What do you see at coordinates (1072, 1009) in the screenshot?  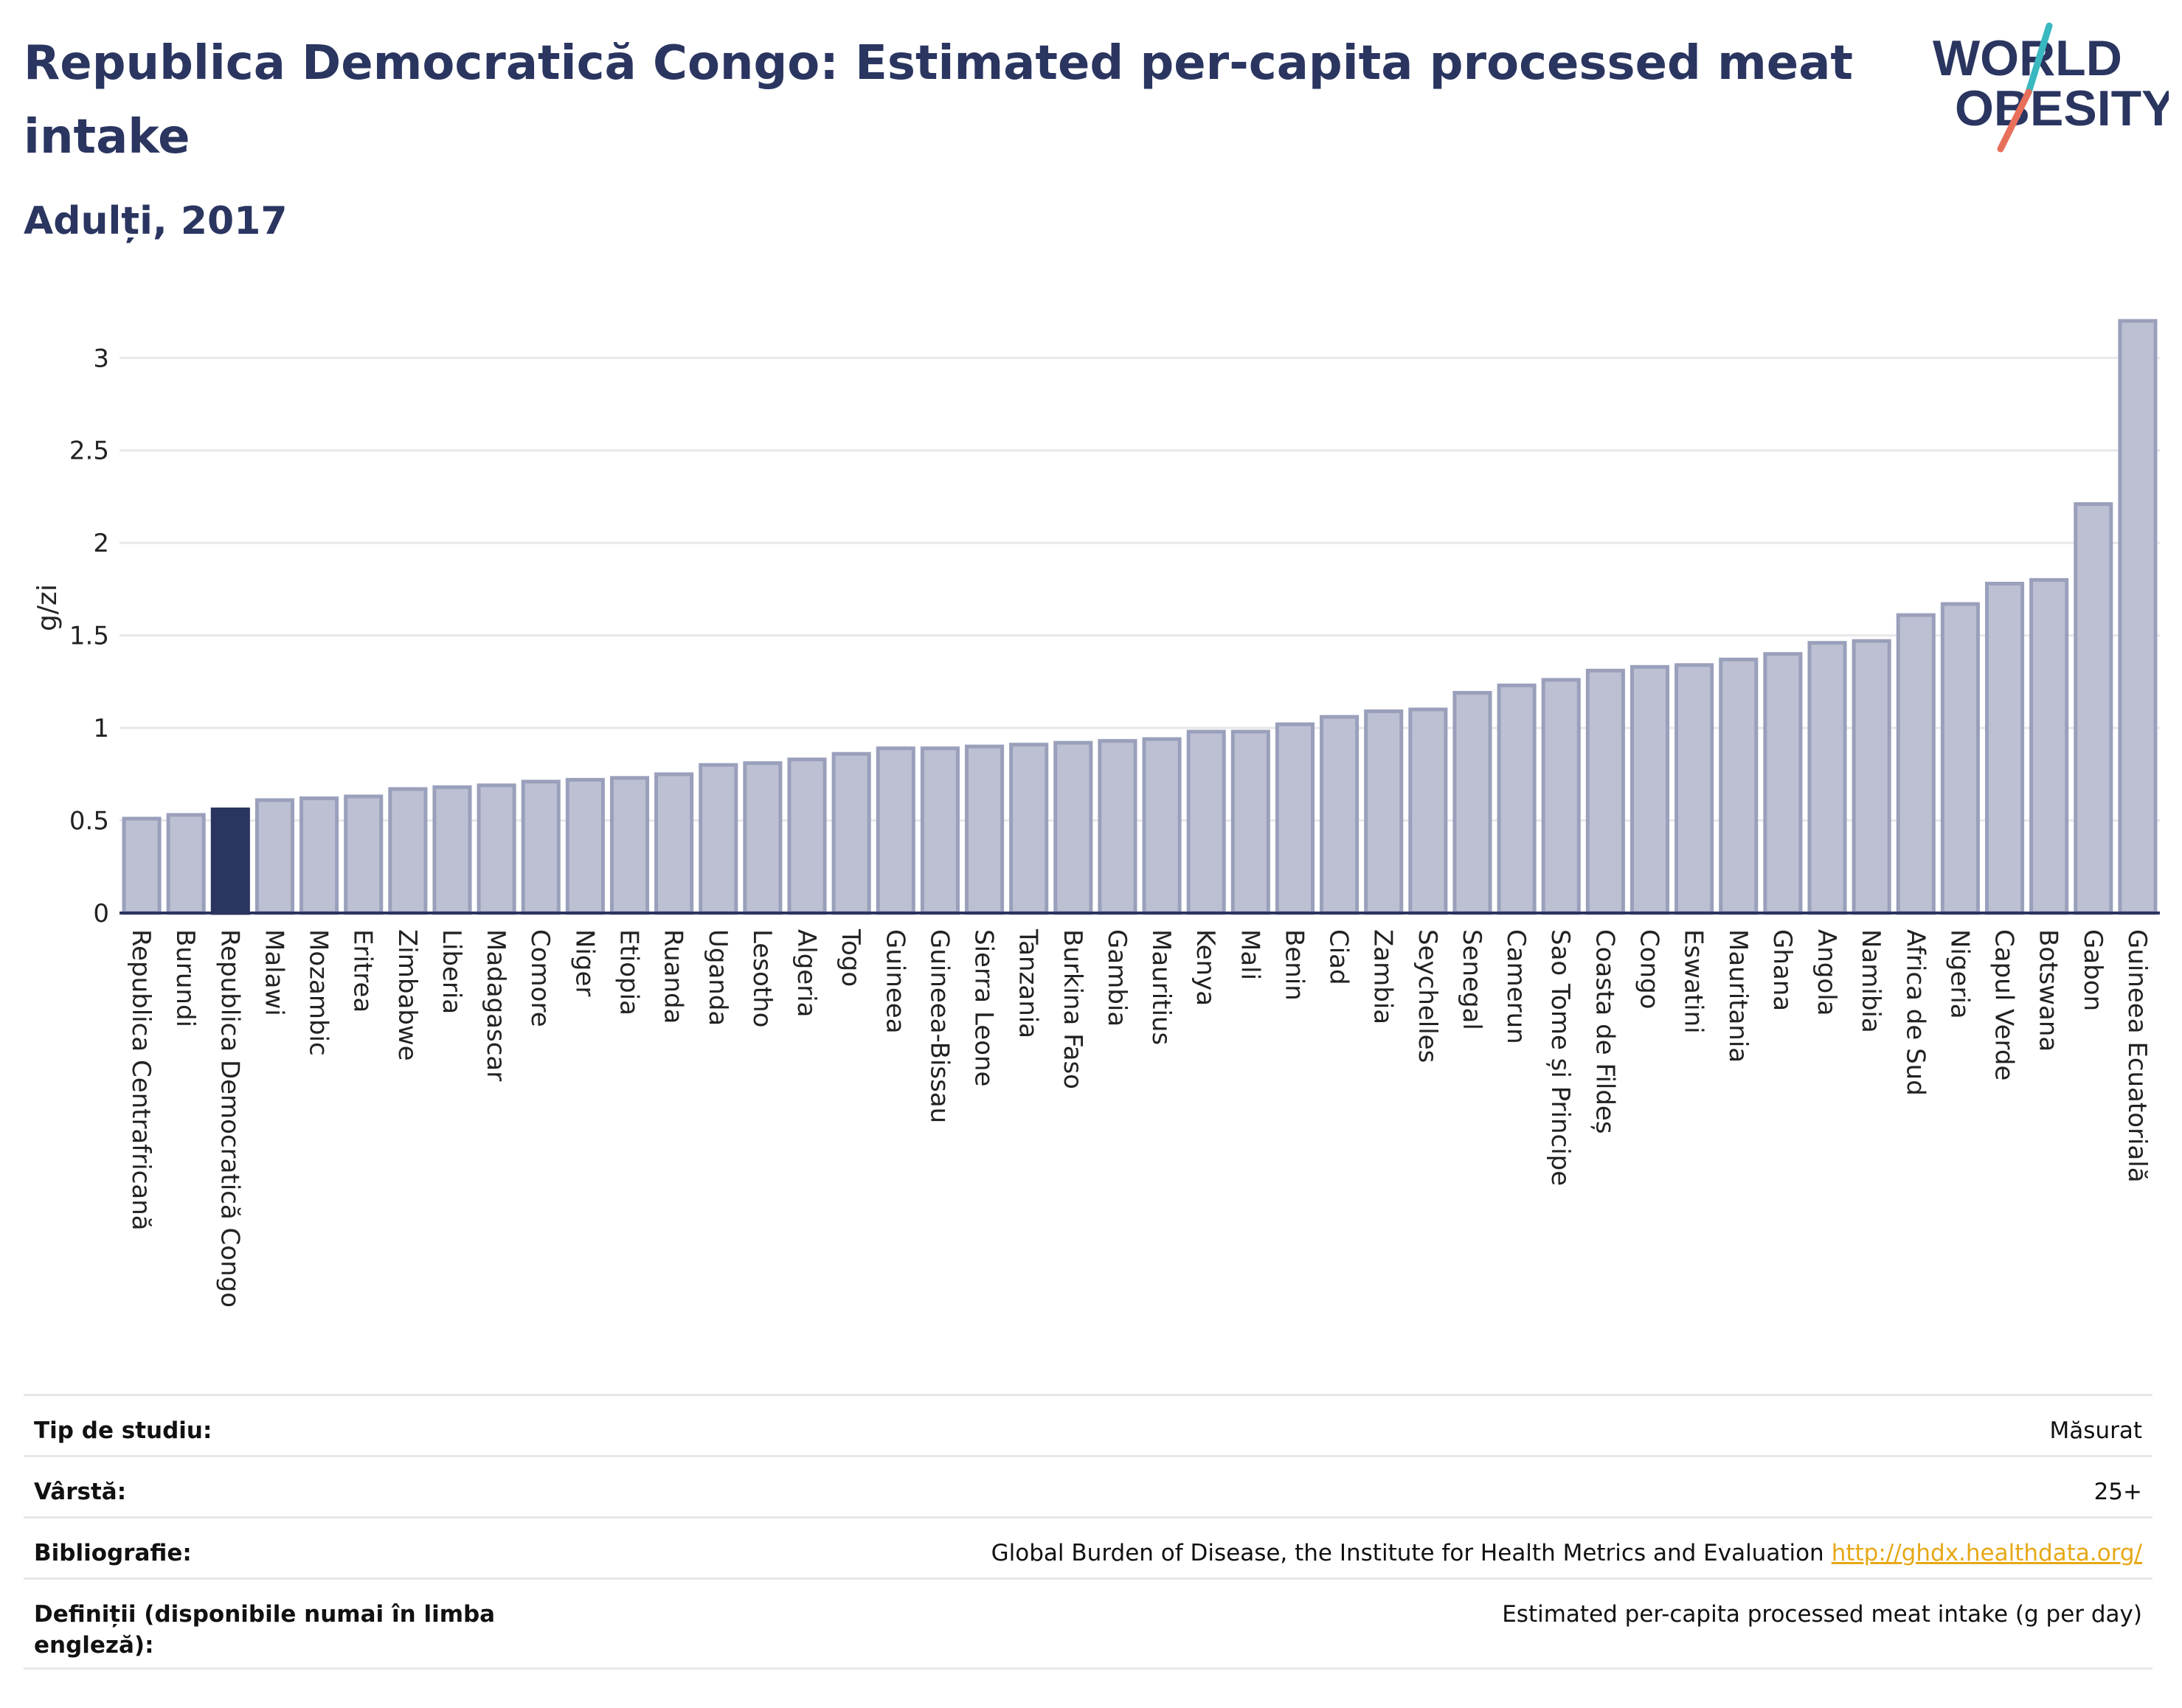 I see `x-tick-label: Burkina Faso` at bounding box center [1072, 1009].